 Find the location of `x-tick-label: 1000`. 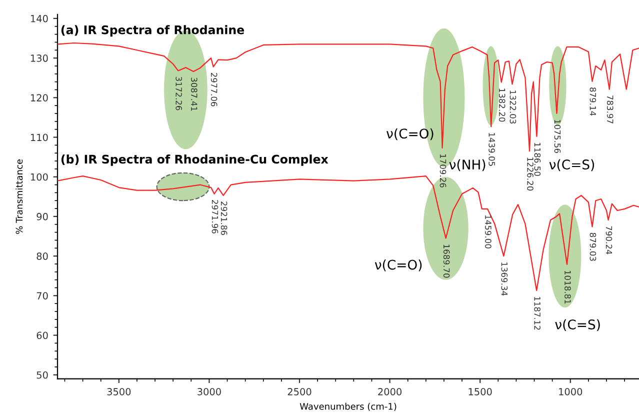

x-tick-label: 1000 is located at coordinates (570, 392).